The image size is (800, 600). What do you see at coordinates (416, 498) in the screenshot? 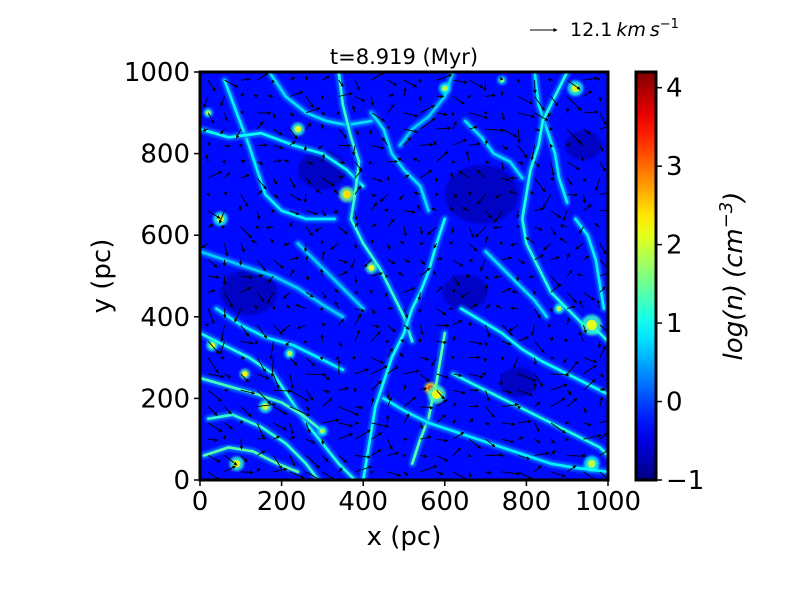
I see `x-axis-ticks: 0 200 400 600 800 1000` at bounding box center [416, 498].